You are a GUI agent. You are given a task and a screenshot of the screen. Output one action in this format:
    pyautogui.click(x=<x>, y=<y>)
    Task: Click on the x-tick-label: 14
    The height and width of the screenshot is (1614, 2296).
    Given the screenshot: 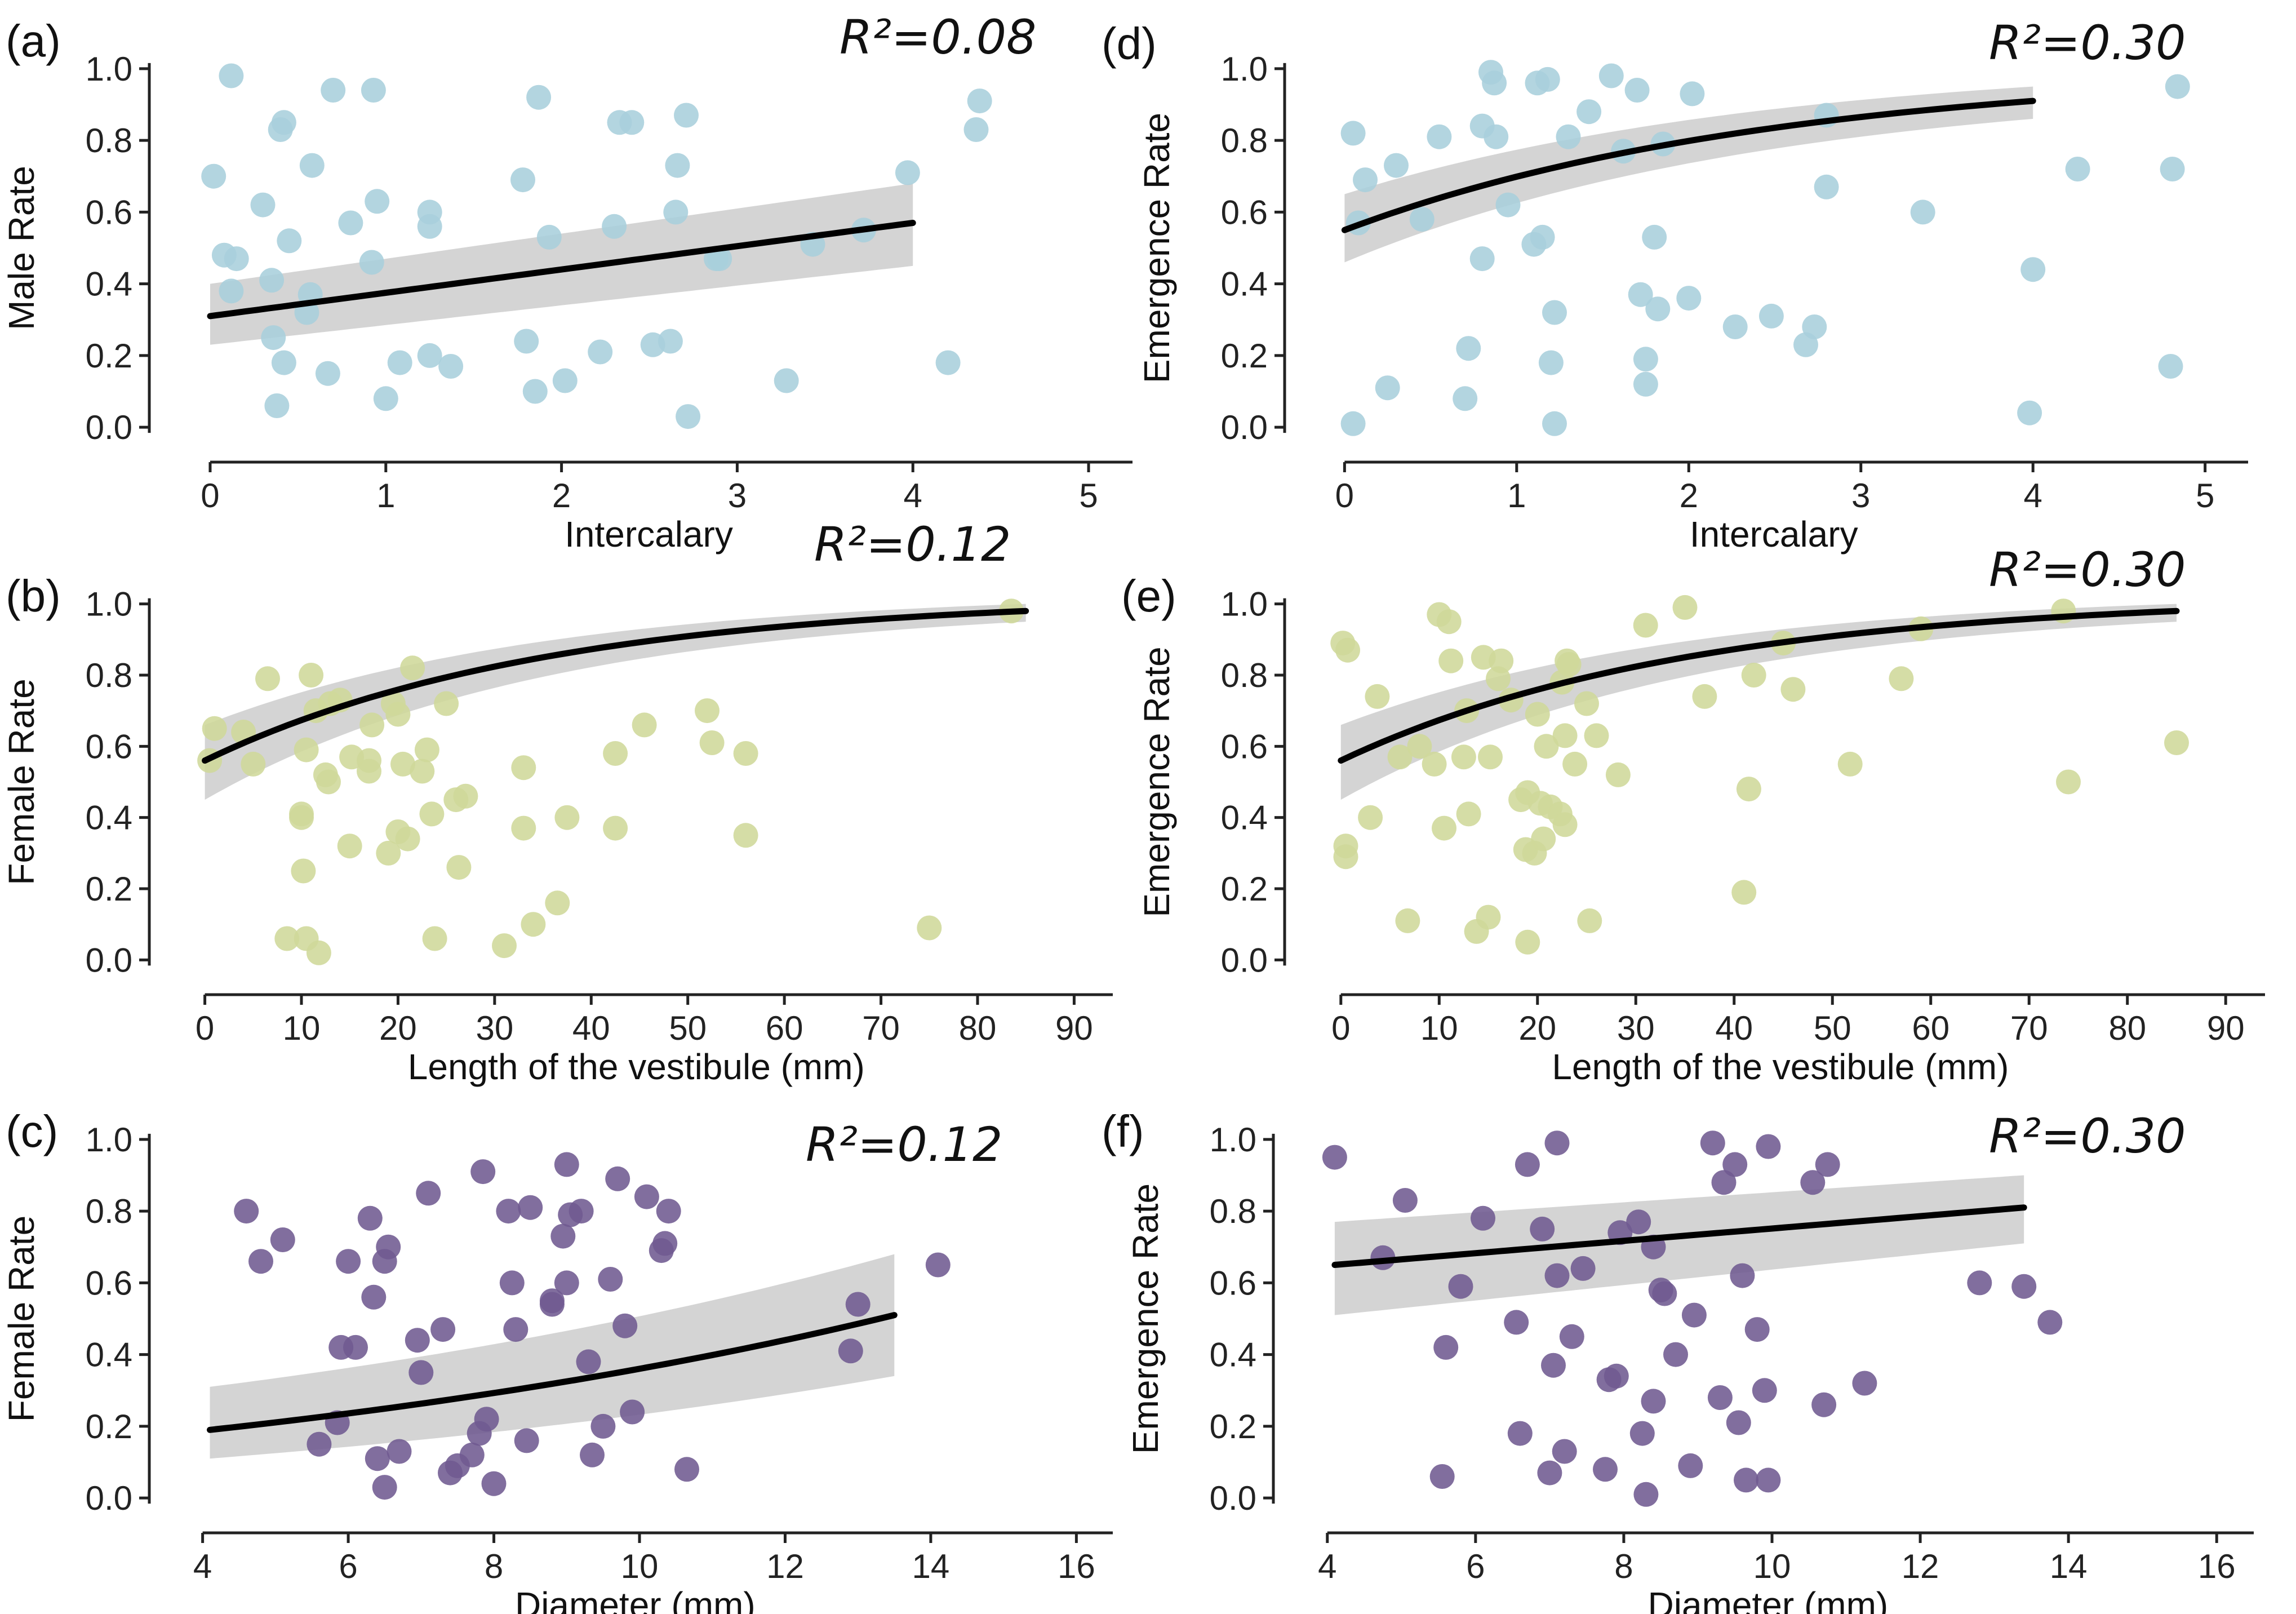 What is the action you would take?
    pyautogui.click(x=2069, y=1567)
    